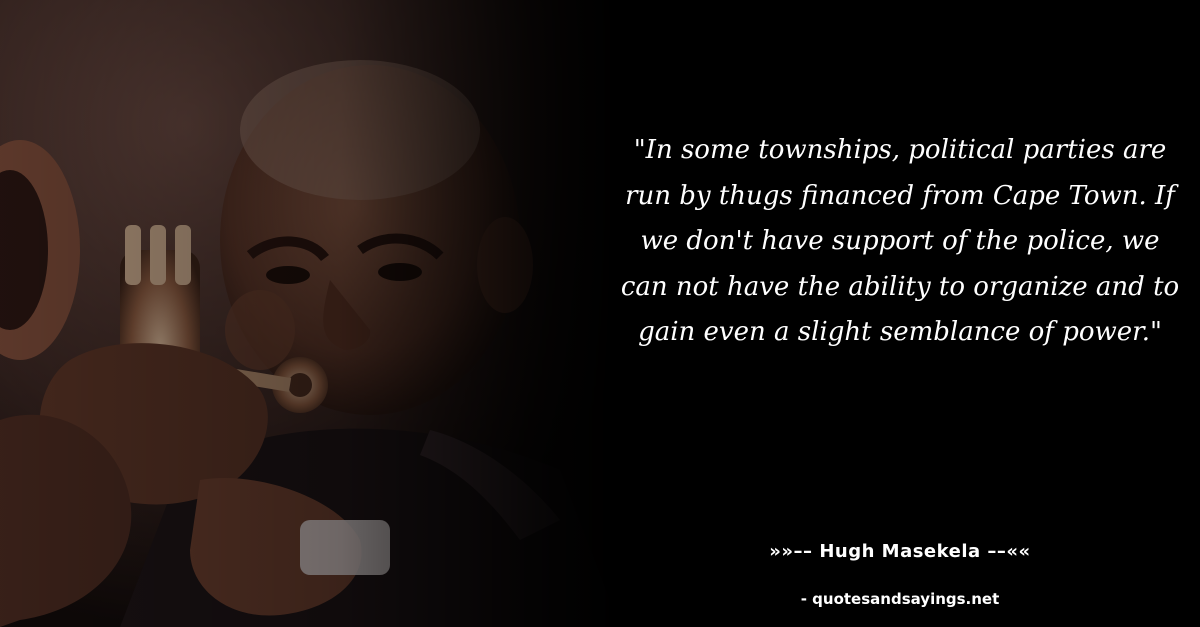 This screenshot has width=1200, height=627. I want to click on source-site: - quotesandsayings.net, so click(900, 599).